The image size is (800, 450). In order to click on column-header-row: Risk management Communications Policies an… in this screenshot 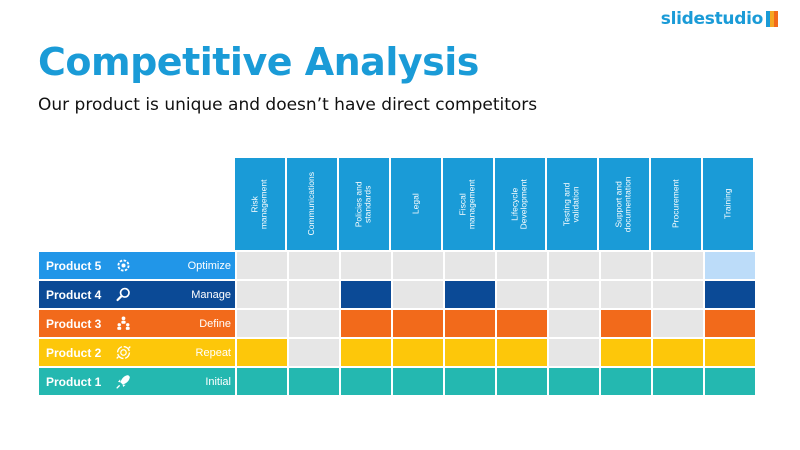, I will do `click(494, 204)`.